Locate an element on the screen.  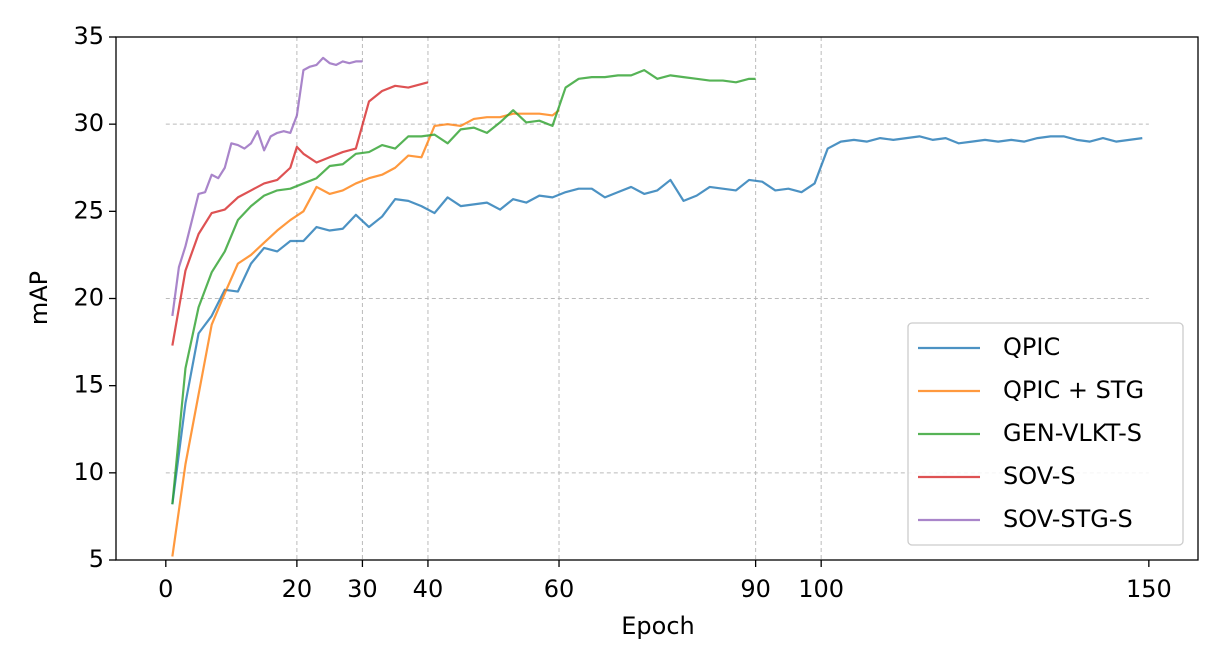
x-tick-label: 100 is located at coordinates (821, 589).